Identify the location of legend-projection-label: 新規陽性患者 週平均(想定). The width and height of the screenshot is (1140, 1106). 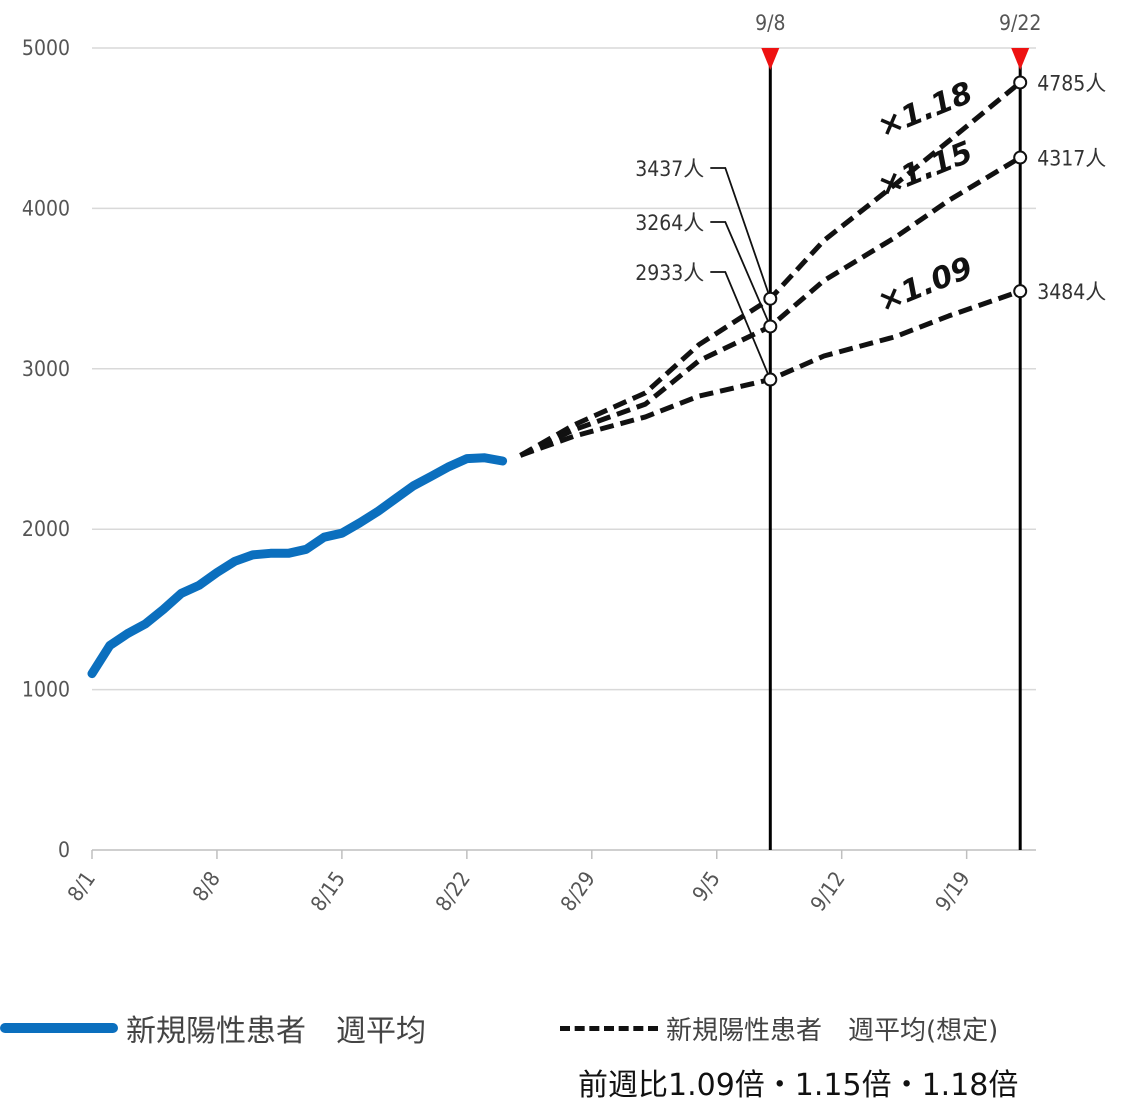
(832, 1031).